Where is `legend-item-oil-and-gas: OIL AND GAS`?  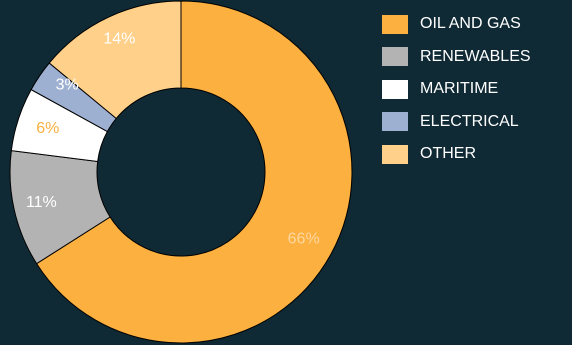 legend-item-oil-and-gas: OIL AND GAS is located at coordinates (456, 24).